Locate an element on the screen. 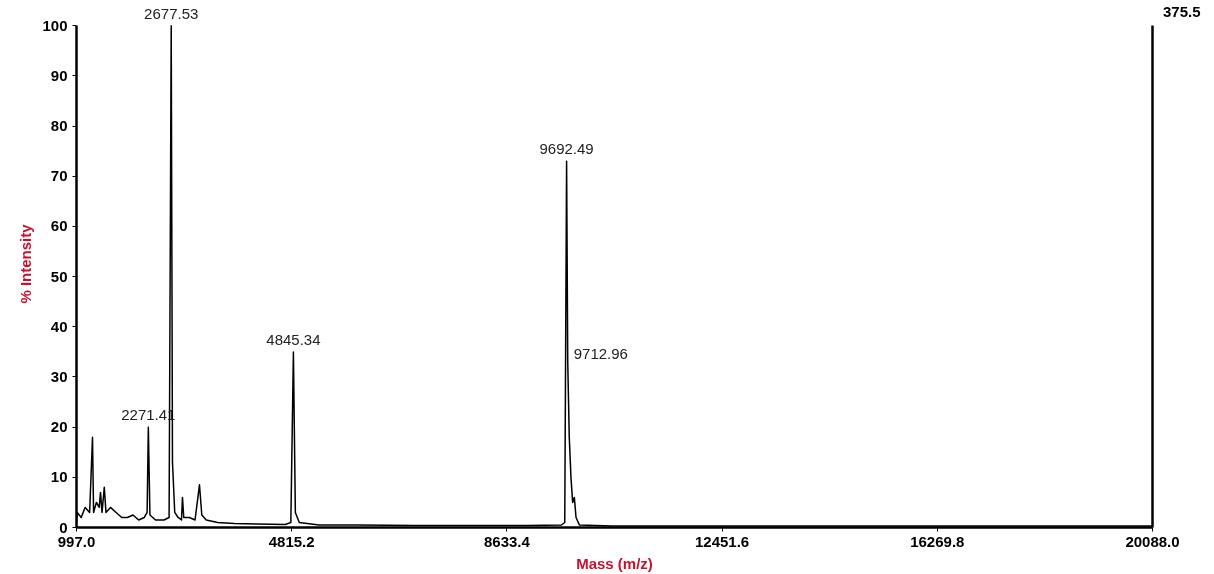 This screenshot has height=574, width=1214. y-tick-label: 90 is located at coordinates (59, 75).